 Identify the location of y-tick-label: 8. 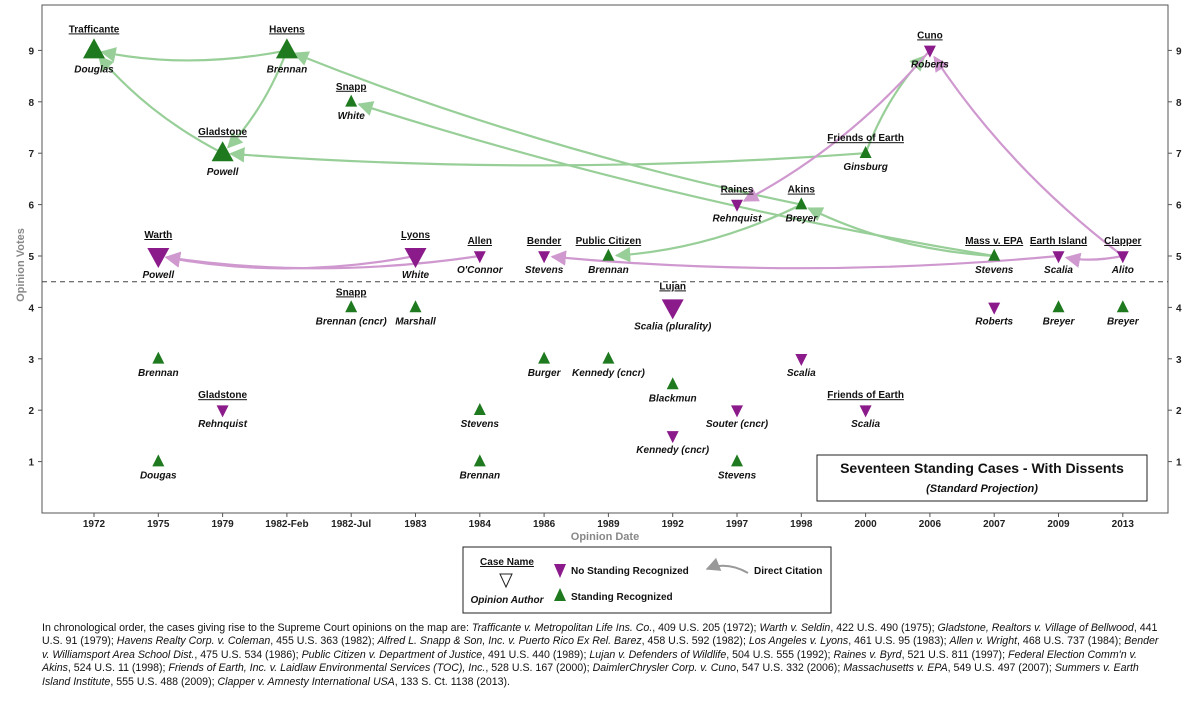
(31, 103).